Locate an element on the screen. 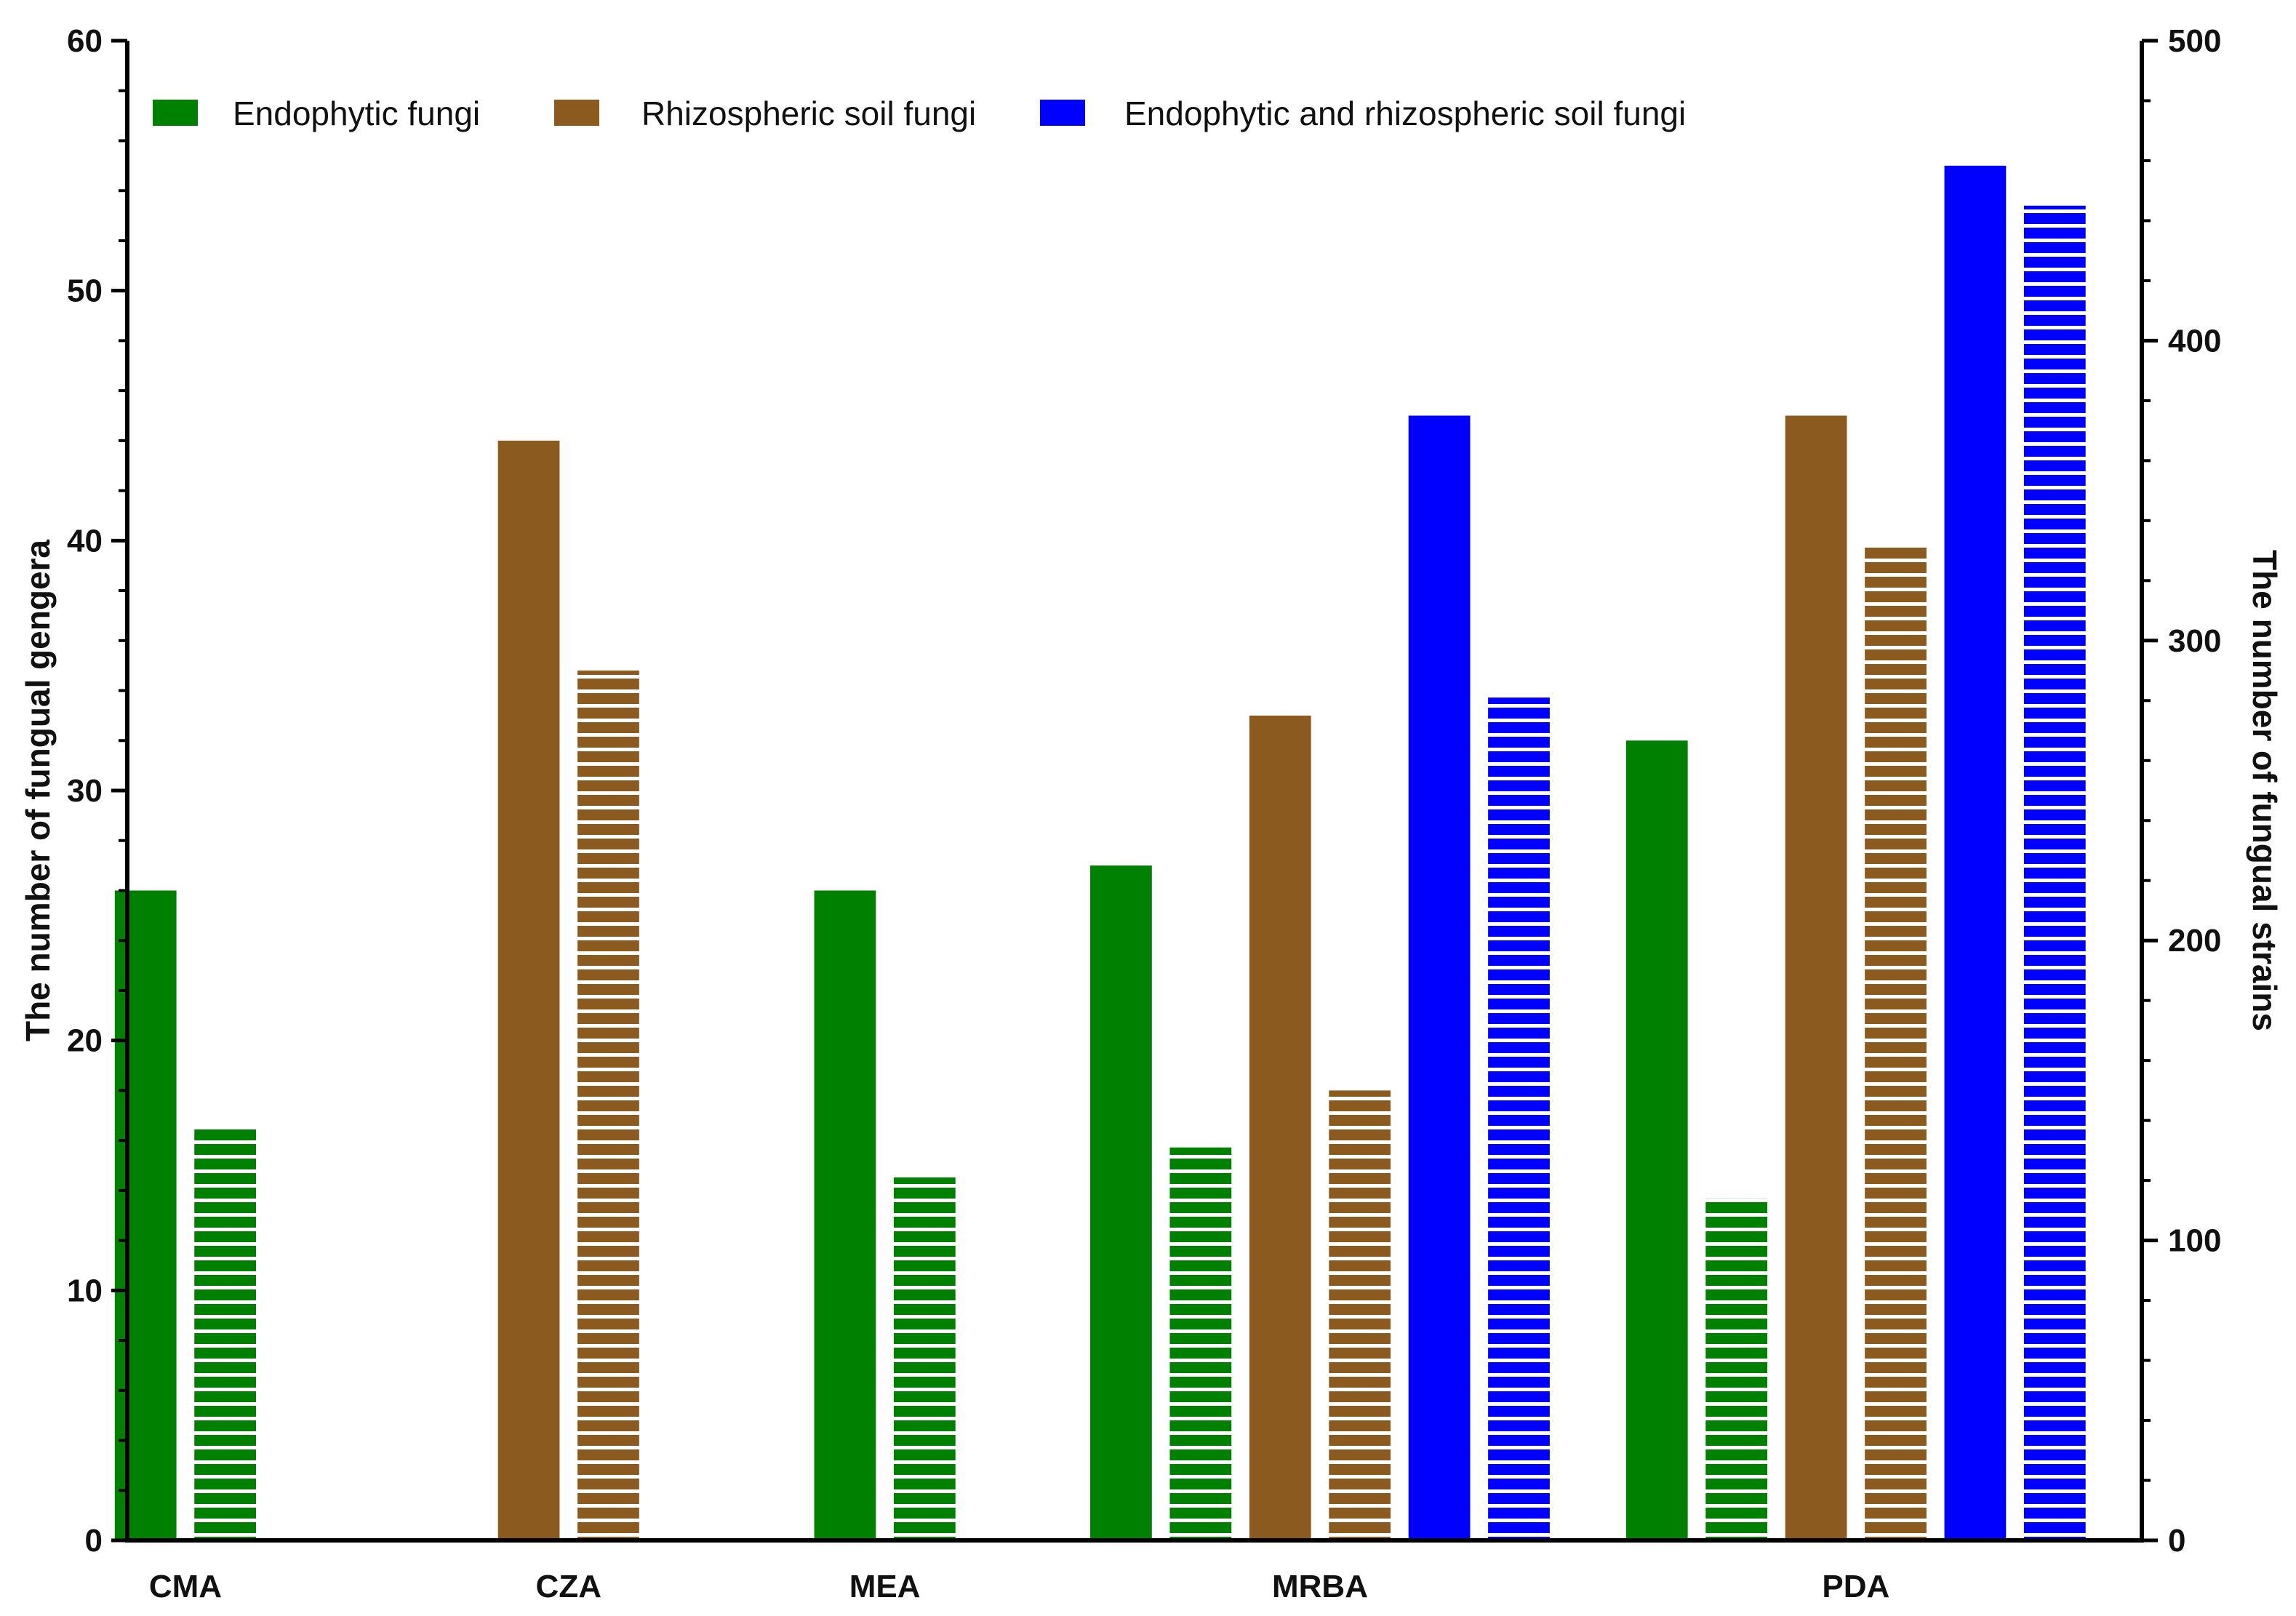 Image resolution: width=2296 pixels, height=1616 pixels. left-ticks: 0 10 20 30 40 50 60 is located at coordinates (97, 791).